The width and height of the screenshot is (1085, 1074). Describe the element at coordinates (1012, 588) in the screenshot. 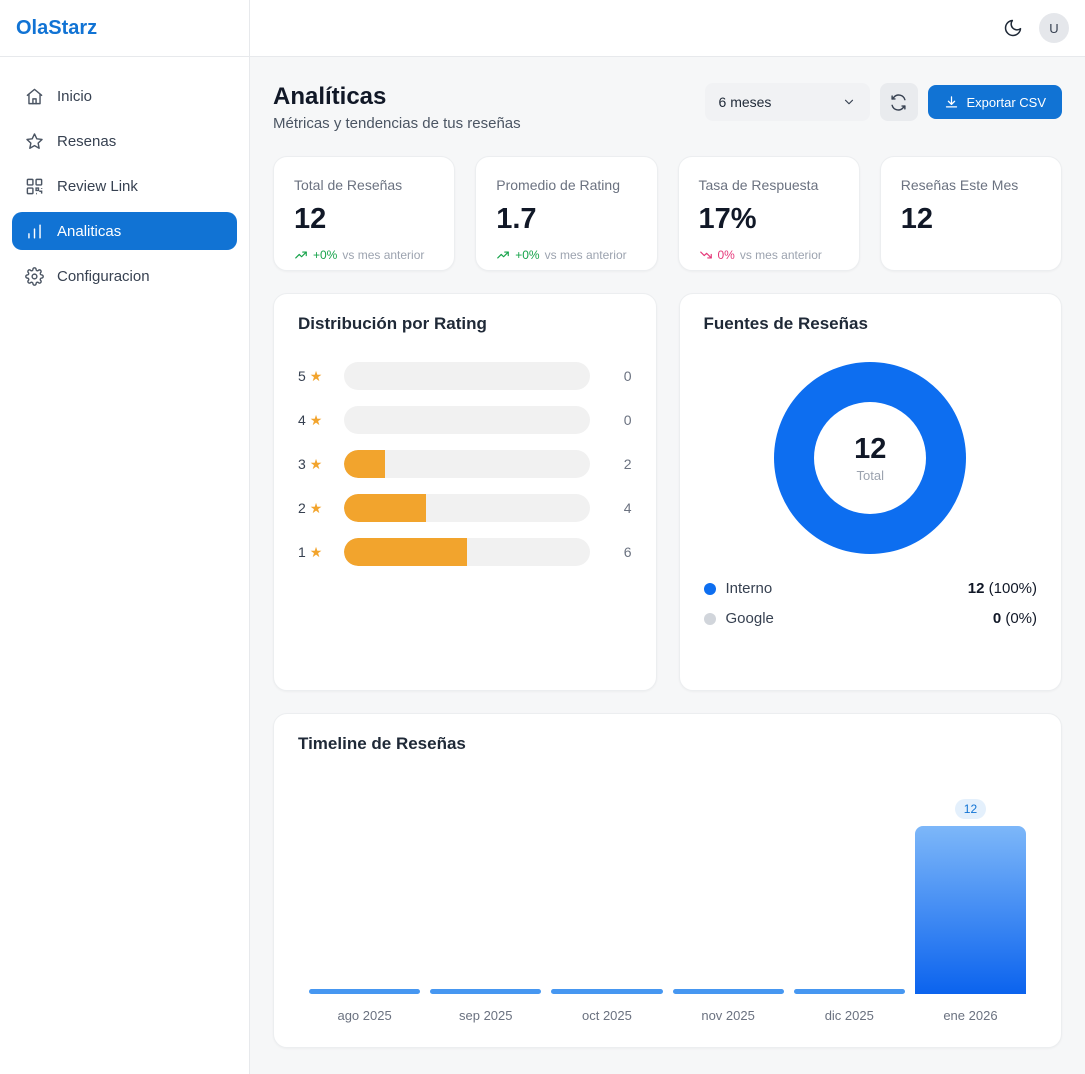

I see `legend-pct: (100%)` at that location.